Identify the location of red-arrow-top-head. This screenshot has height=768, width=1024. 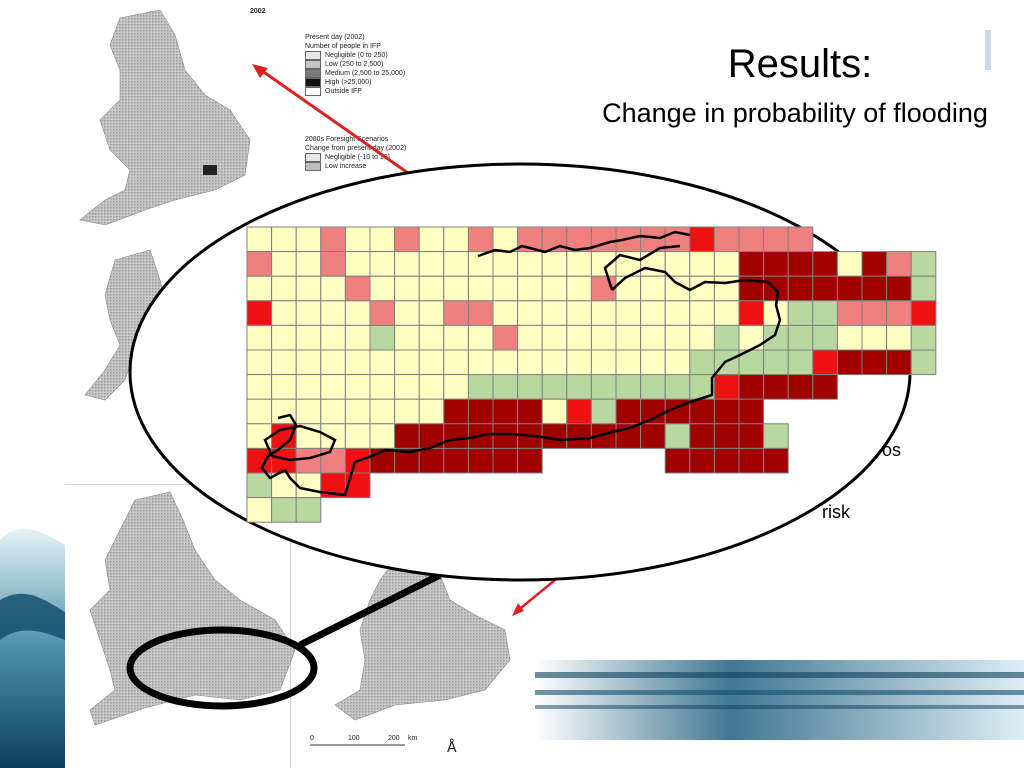
(260, 71).